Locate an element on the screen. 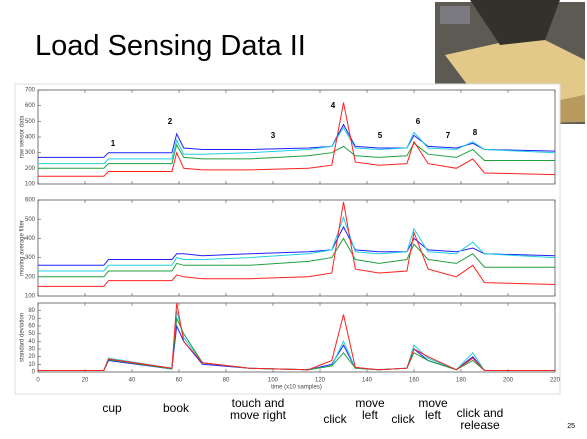  caption-line: cup is located at coordinates (112, 408).